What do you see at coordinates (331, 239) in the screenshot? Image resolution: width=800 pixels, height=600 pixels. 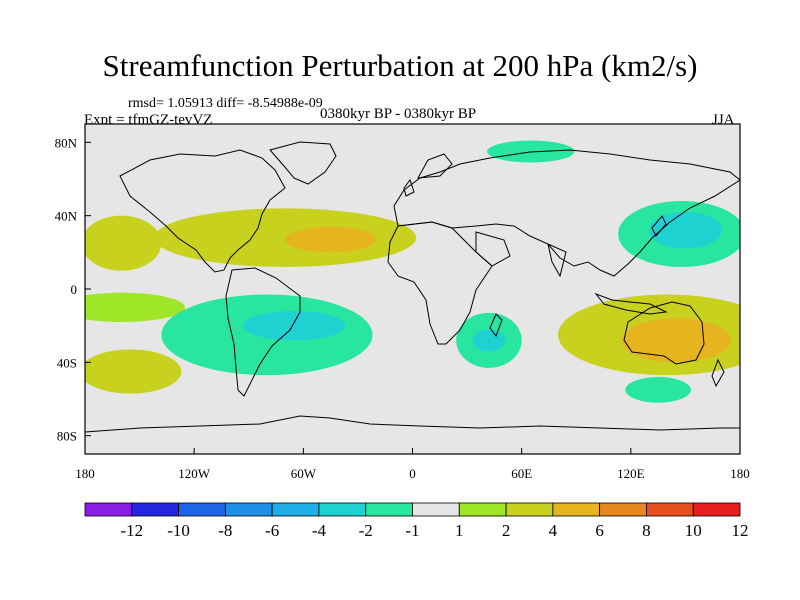 I see `region-atlantic-north-core` at bounding box center [331, 239].